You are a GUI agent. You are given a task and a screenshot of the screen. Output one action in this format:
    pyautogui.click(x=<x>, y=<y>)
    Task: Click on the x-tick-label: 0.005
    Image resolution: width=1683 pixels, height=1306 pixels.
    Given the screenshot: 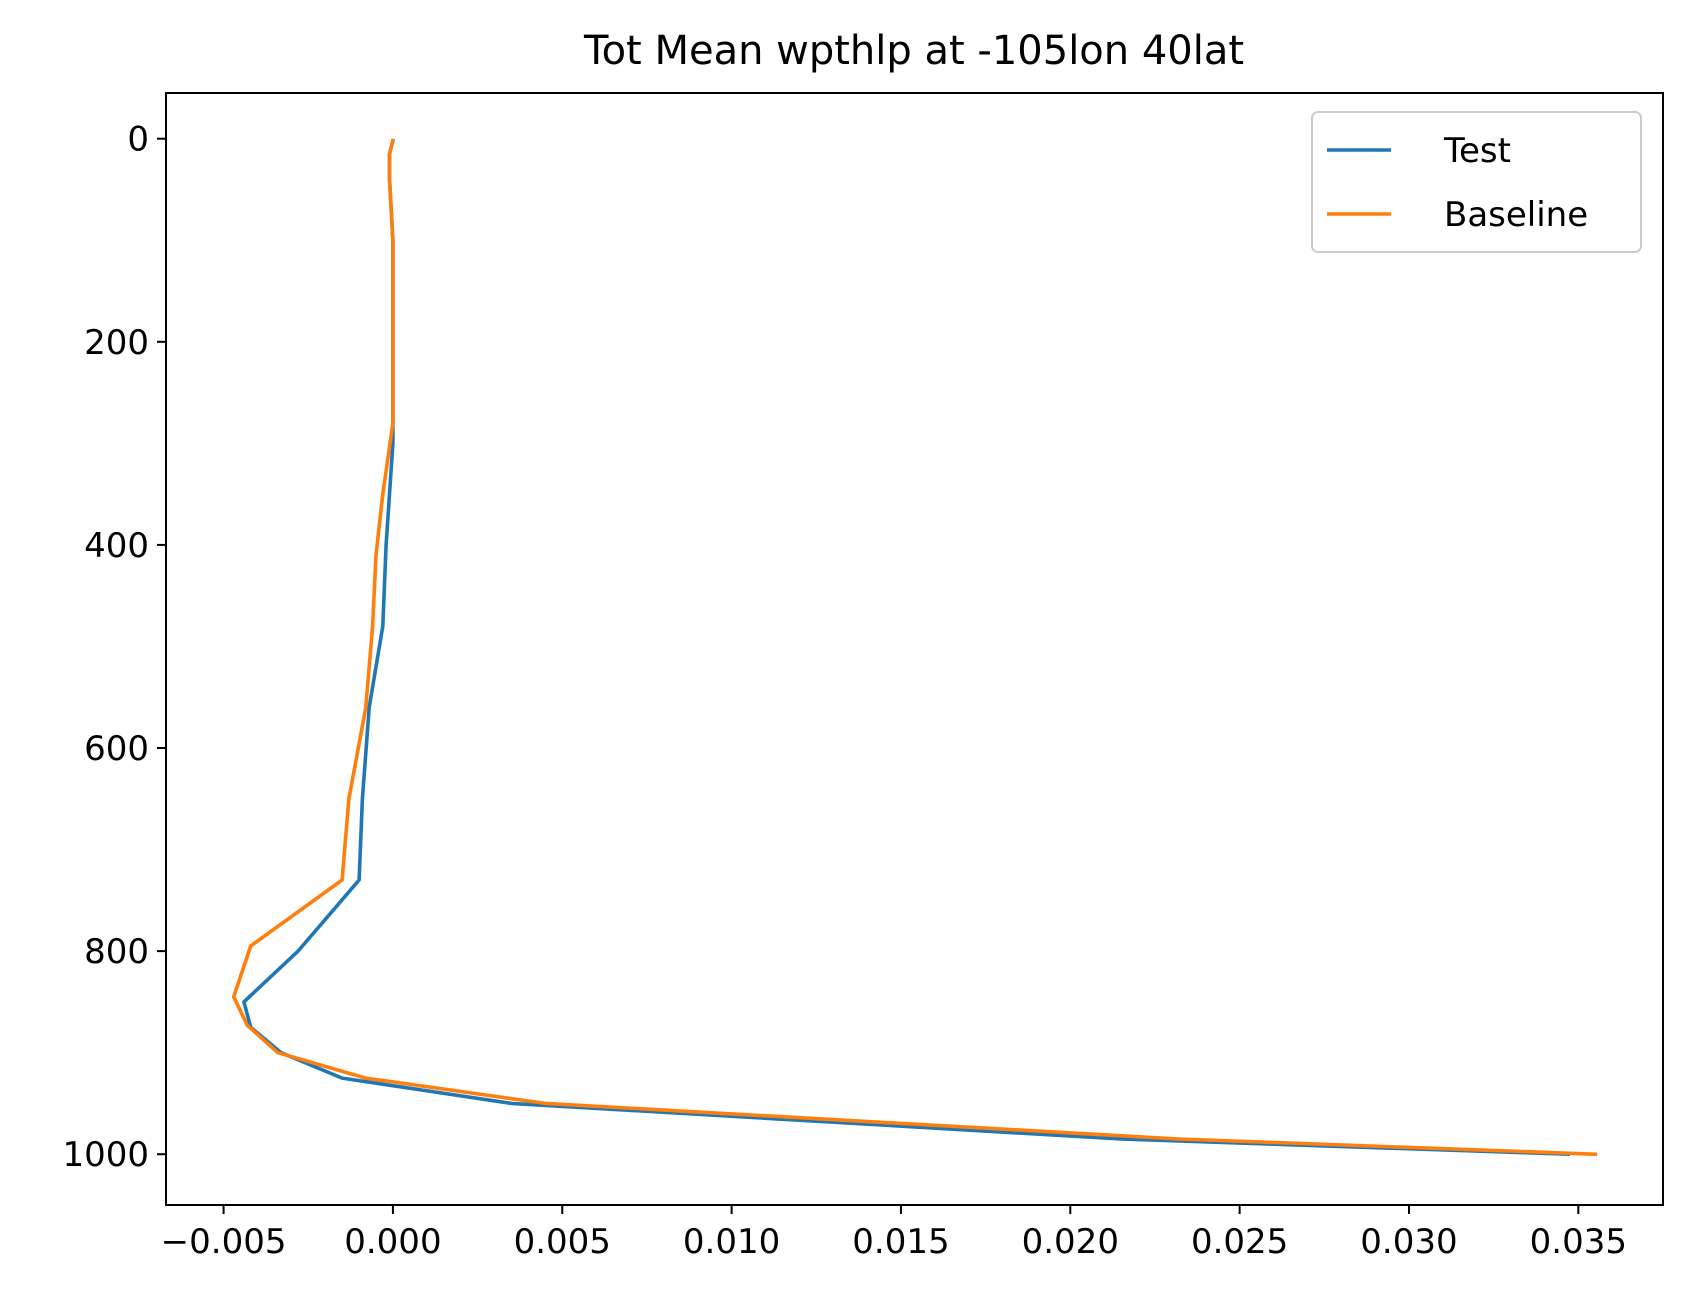 What is the action you would take?
    pyautogui.click(x=562, y=1242)
    